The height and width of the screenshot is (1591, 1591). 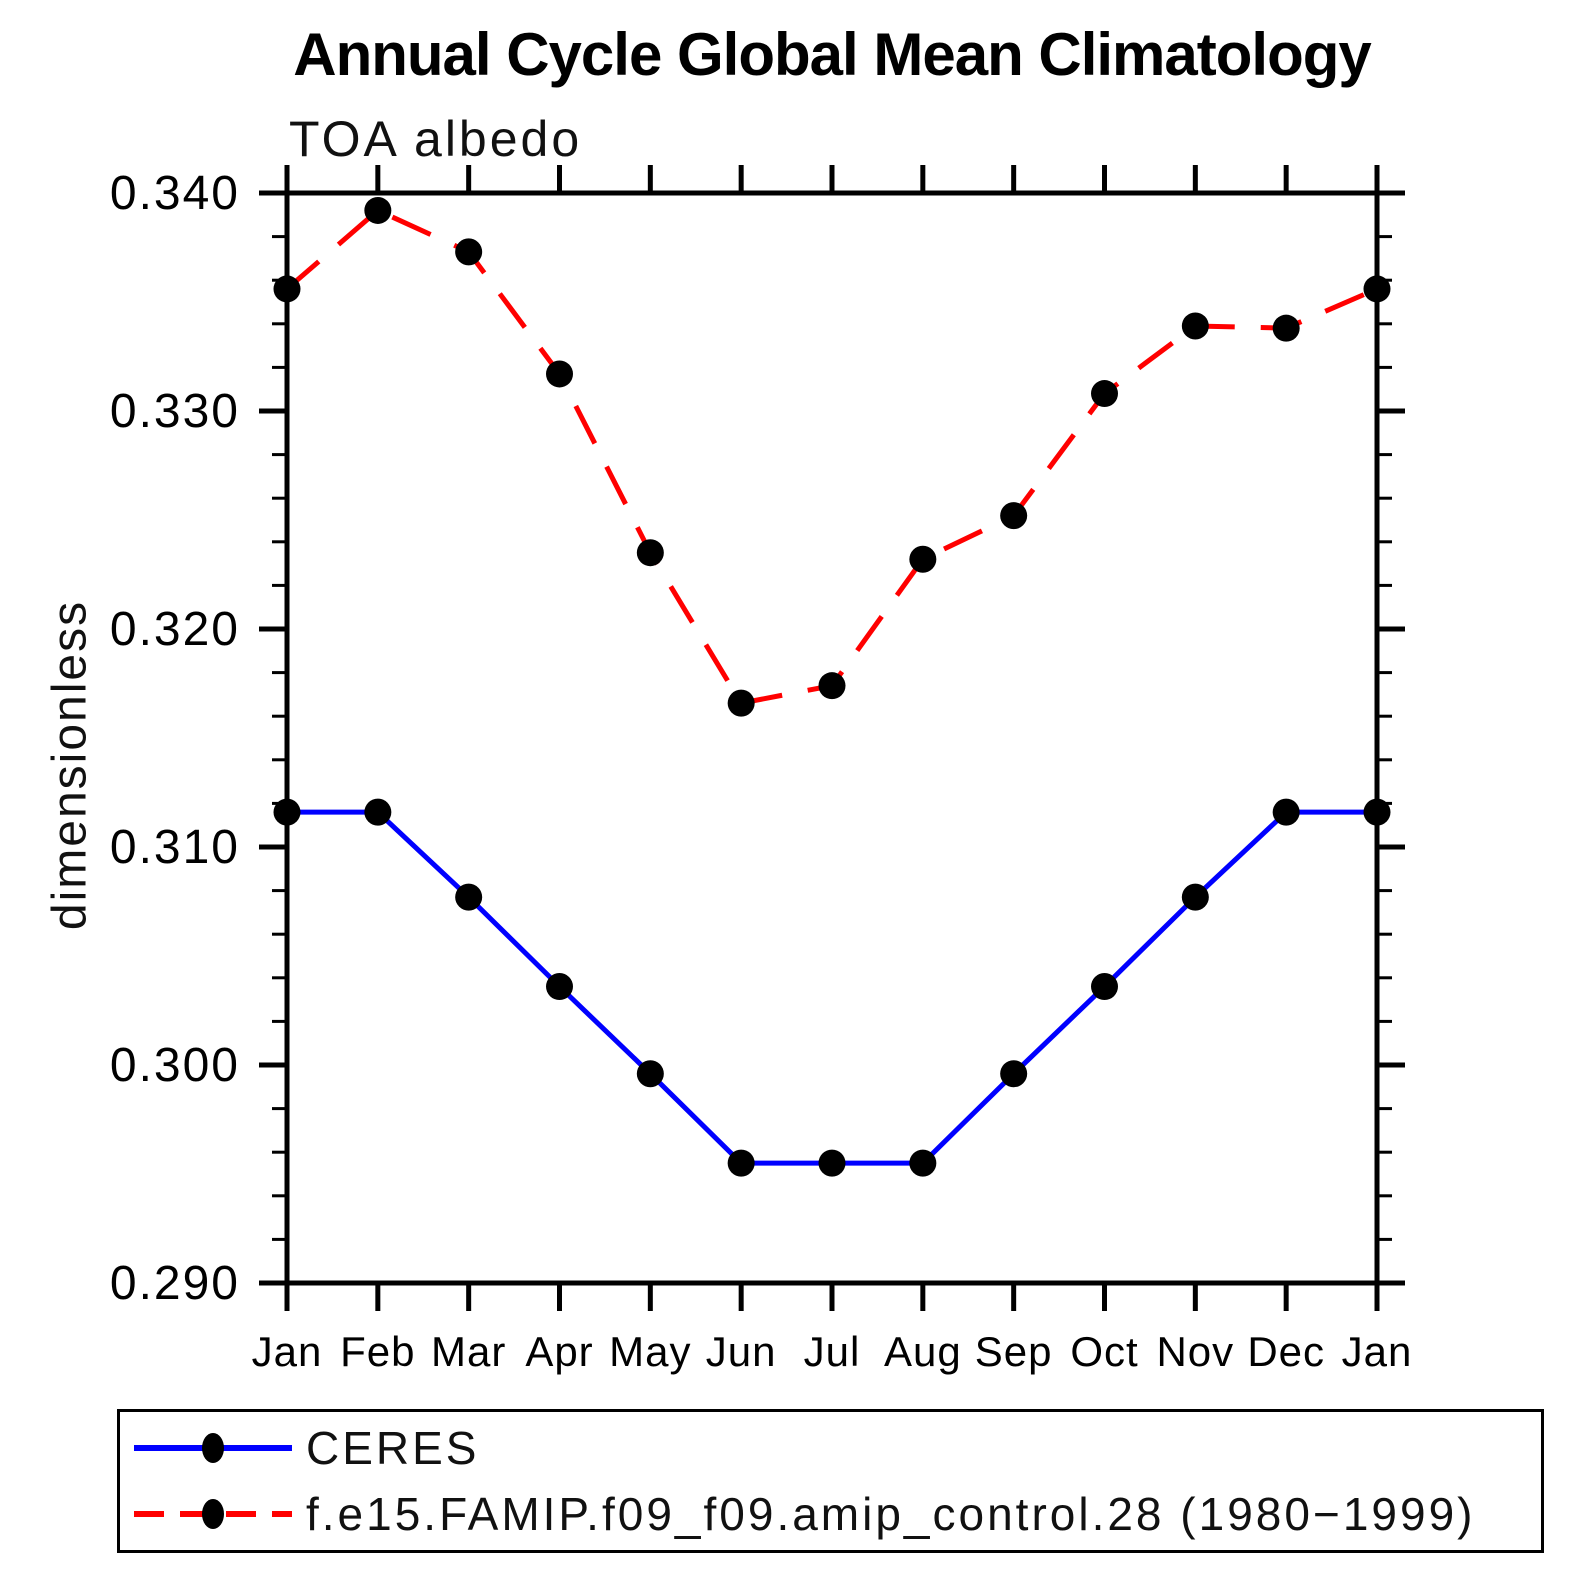 What do you see at coordinates (393, 1448) in the screenshot?
I see `legend-label-ceres: CERES` at bounding box center [393, 1448].